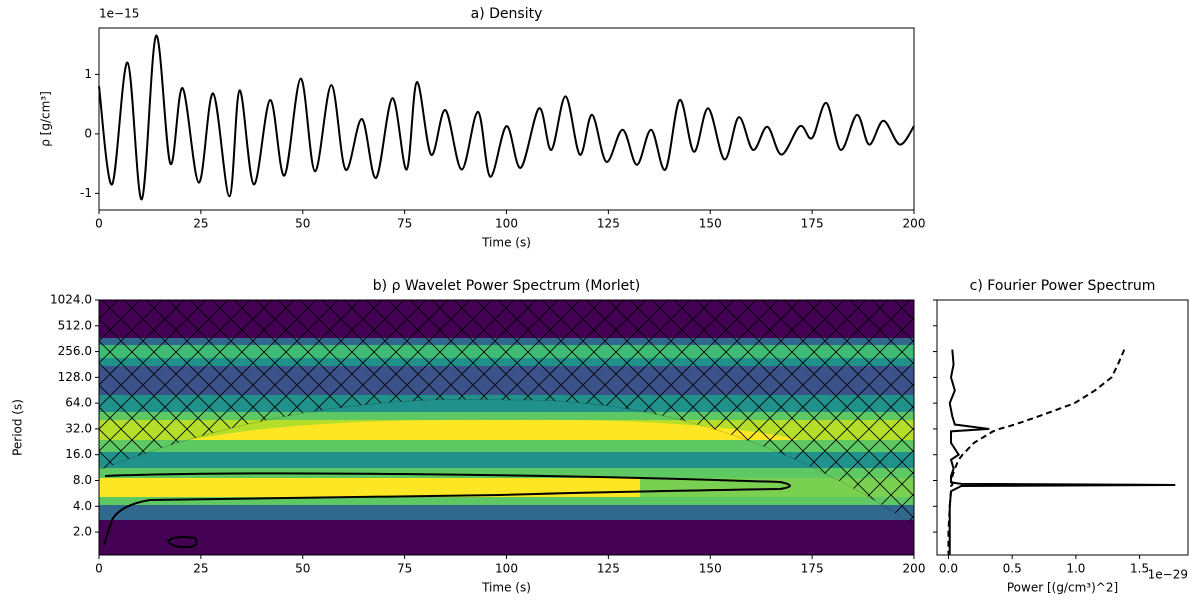  Describe the element at coordinates (82, 532) in the screenshot. I see `y-tick-label: 2.0` at that location.